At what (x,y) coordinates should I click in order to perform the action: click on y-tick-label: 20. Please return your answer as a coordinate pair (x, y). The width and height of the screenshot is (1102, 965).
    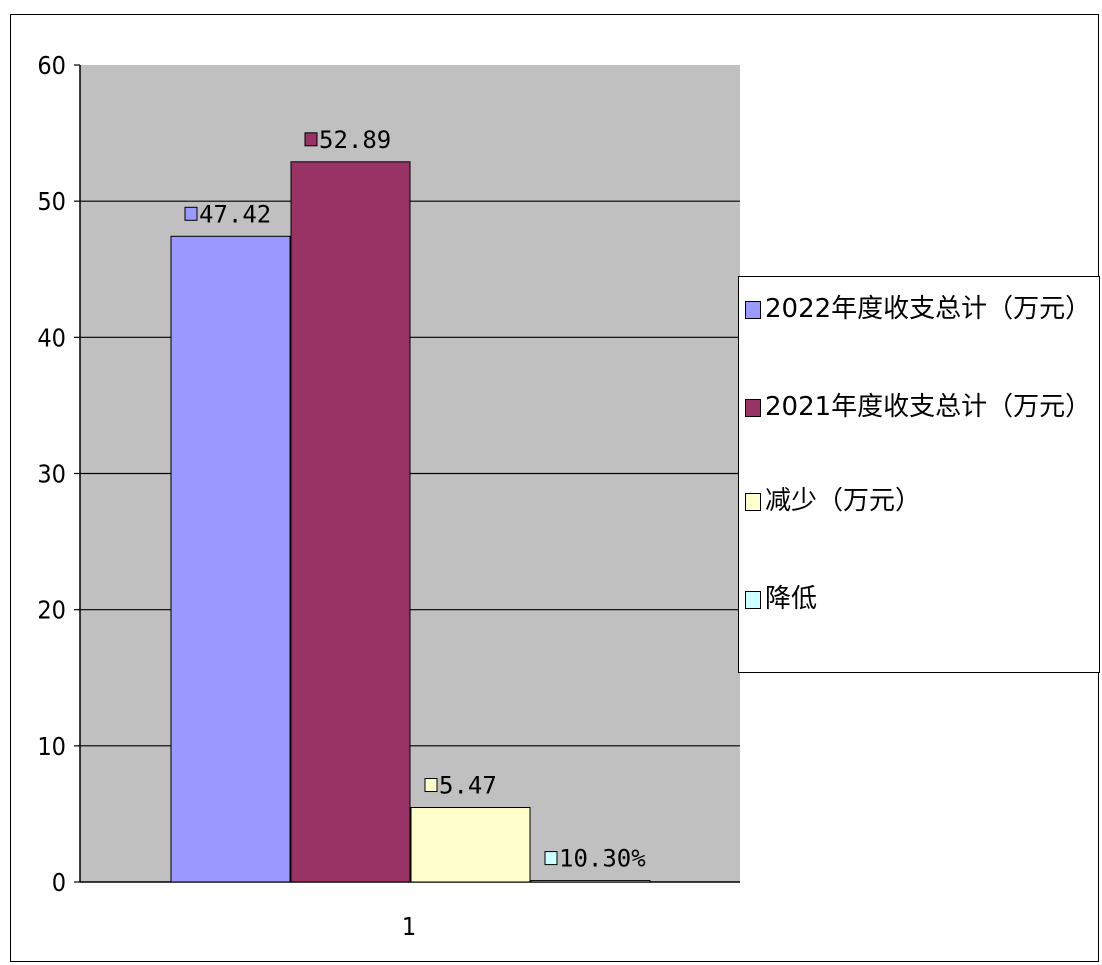
    Looking at the image, I should click on (51, 610).